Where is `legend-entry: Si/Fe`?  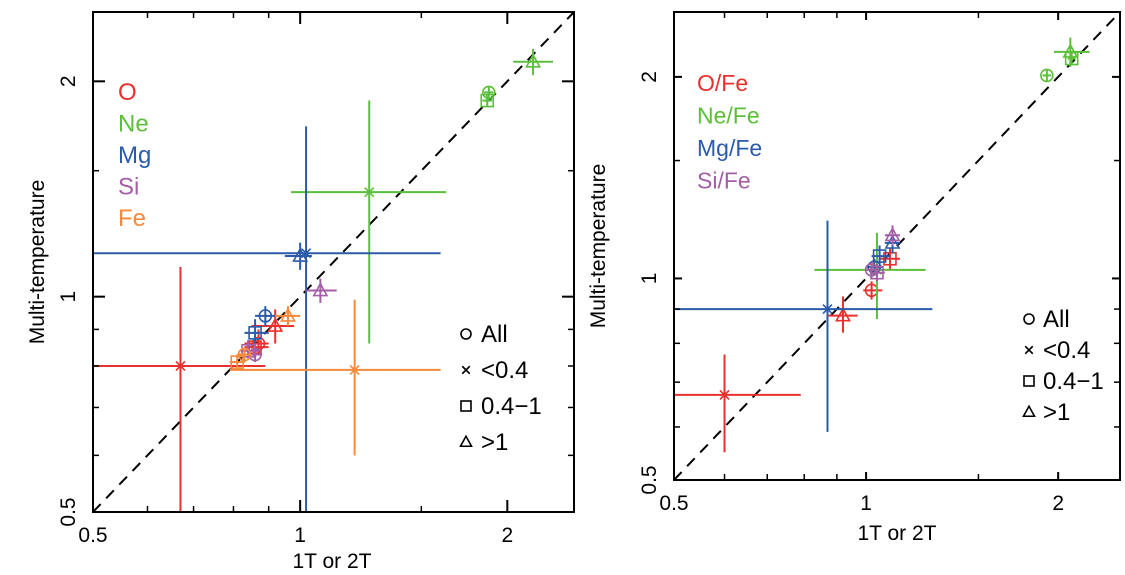 legend-entry: Si/Fe is located at coordinates (724, 181).